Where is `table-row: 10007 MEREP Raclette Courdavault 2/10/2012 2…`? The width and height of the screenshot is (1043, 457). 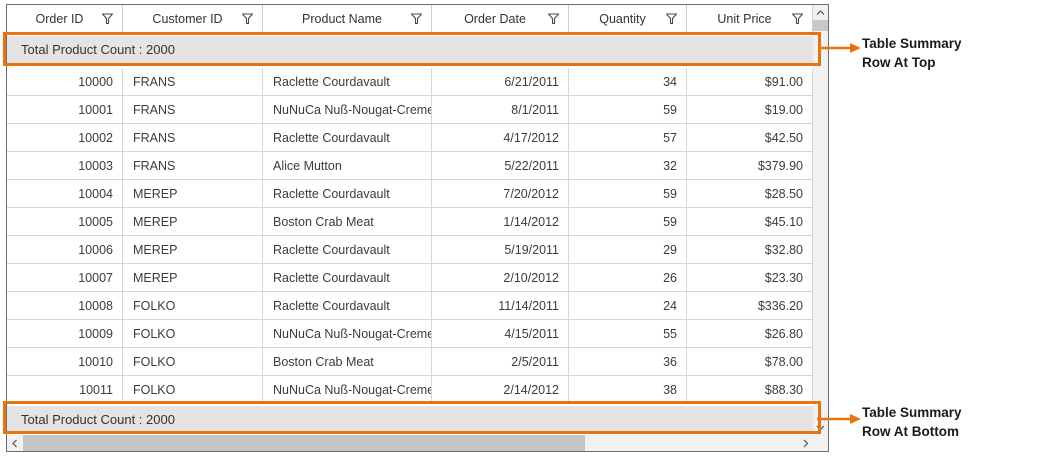 table-row: 10007 MEREP Raclette Courdavault 2/10/2012 2… is located at coordinates (410, 278).